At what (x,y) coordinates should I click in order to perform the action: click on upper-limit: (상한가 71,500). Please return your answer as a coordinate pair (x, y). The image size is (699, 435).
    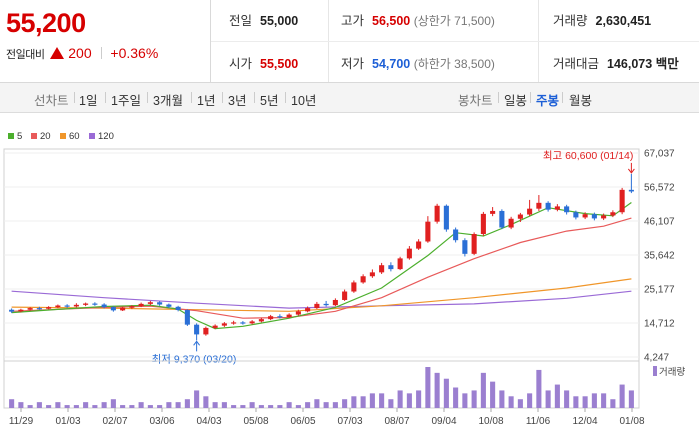
    Looking at the image, I should click on (454, 21).